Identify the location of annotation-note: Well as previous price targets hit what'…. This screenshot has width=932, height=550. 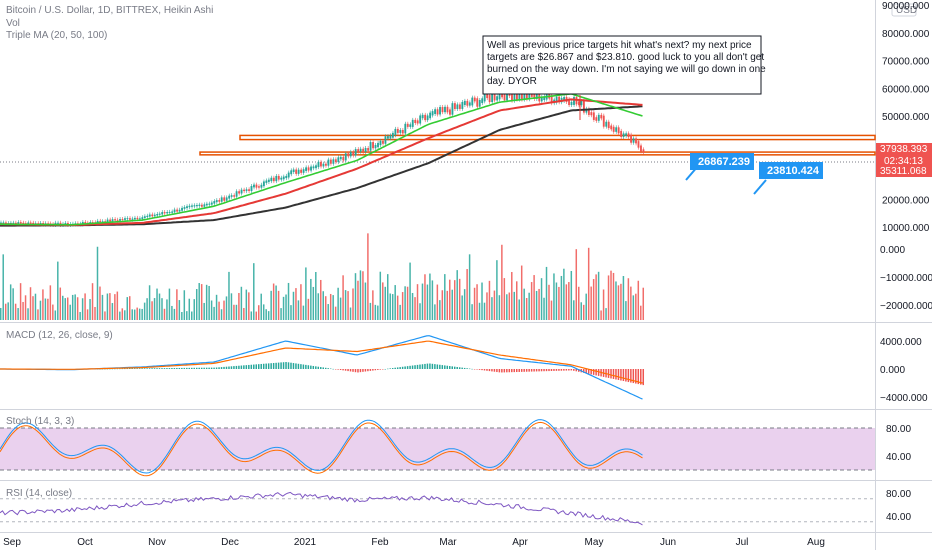
(624, 77).